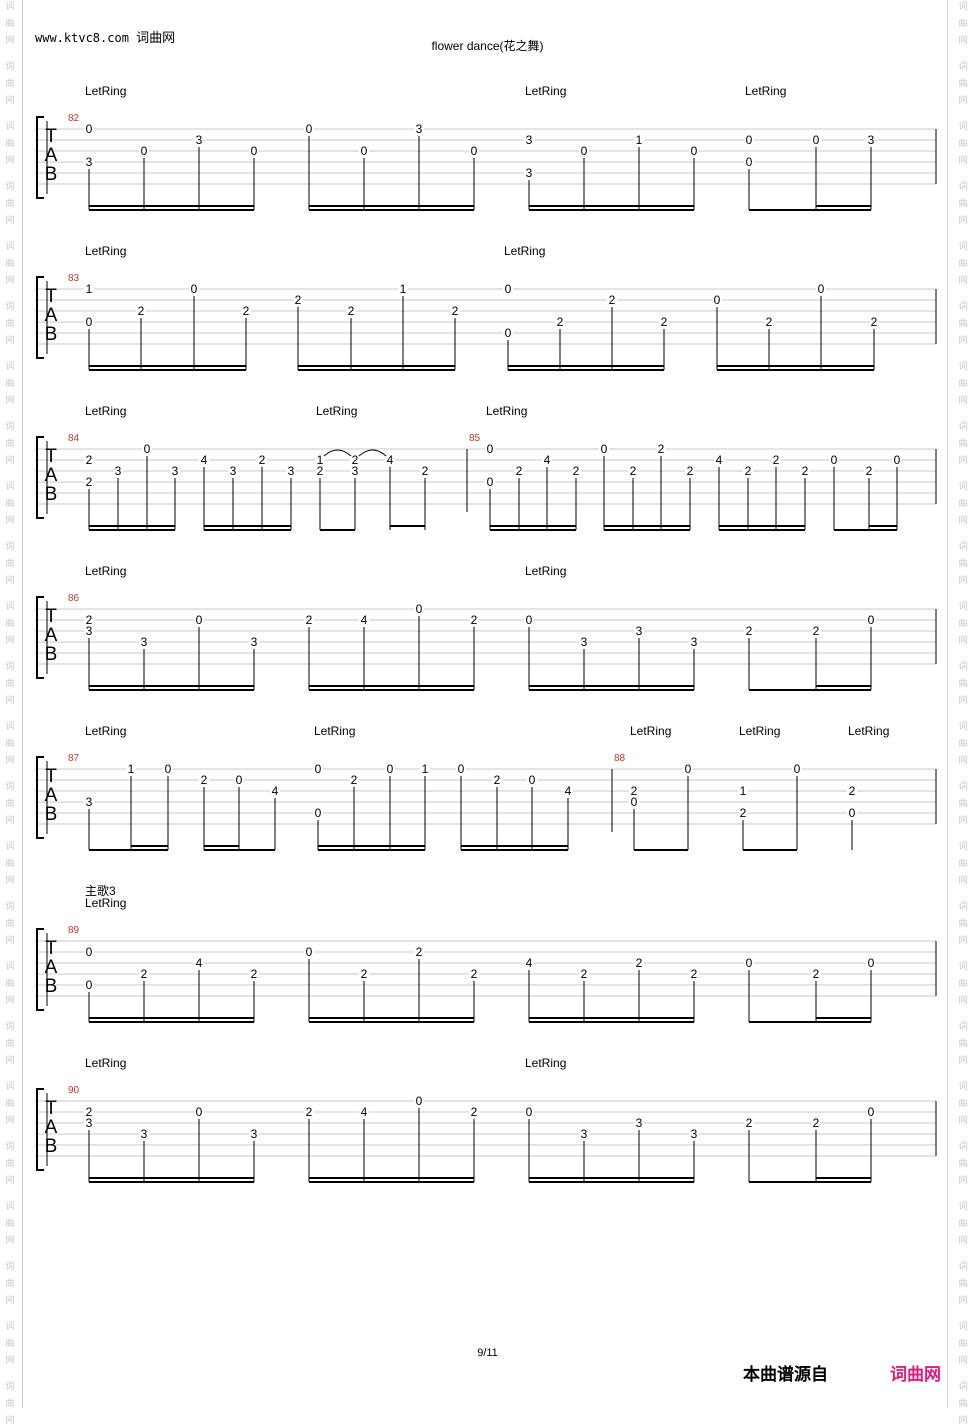  I want to click on right-margin-rule, so click(947, 704).